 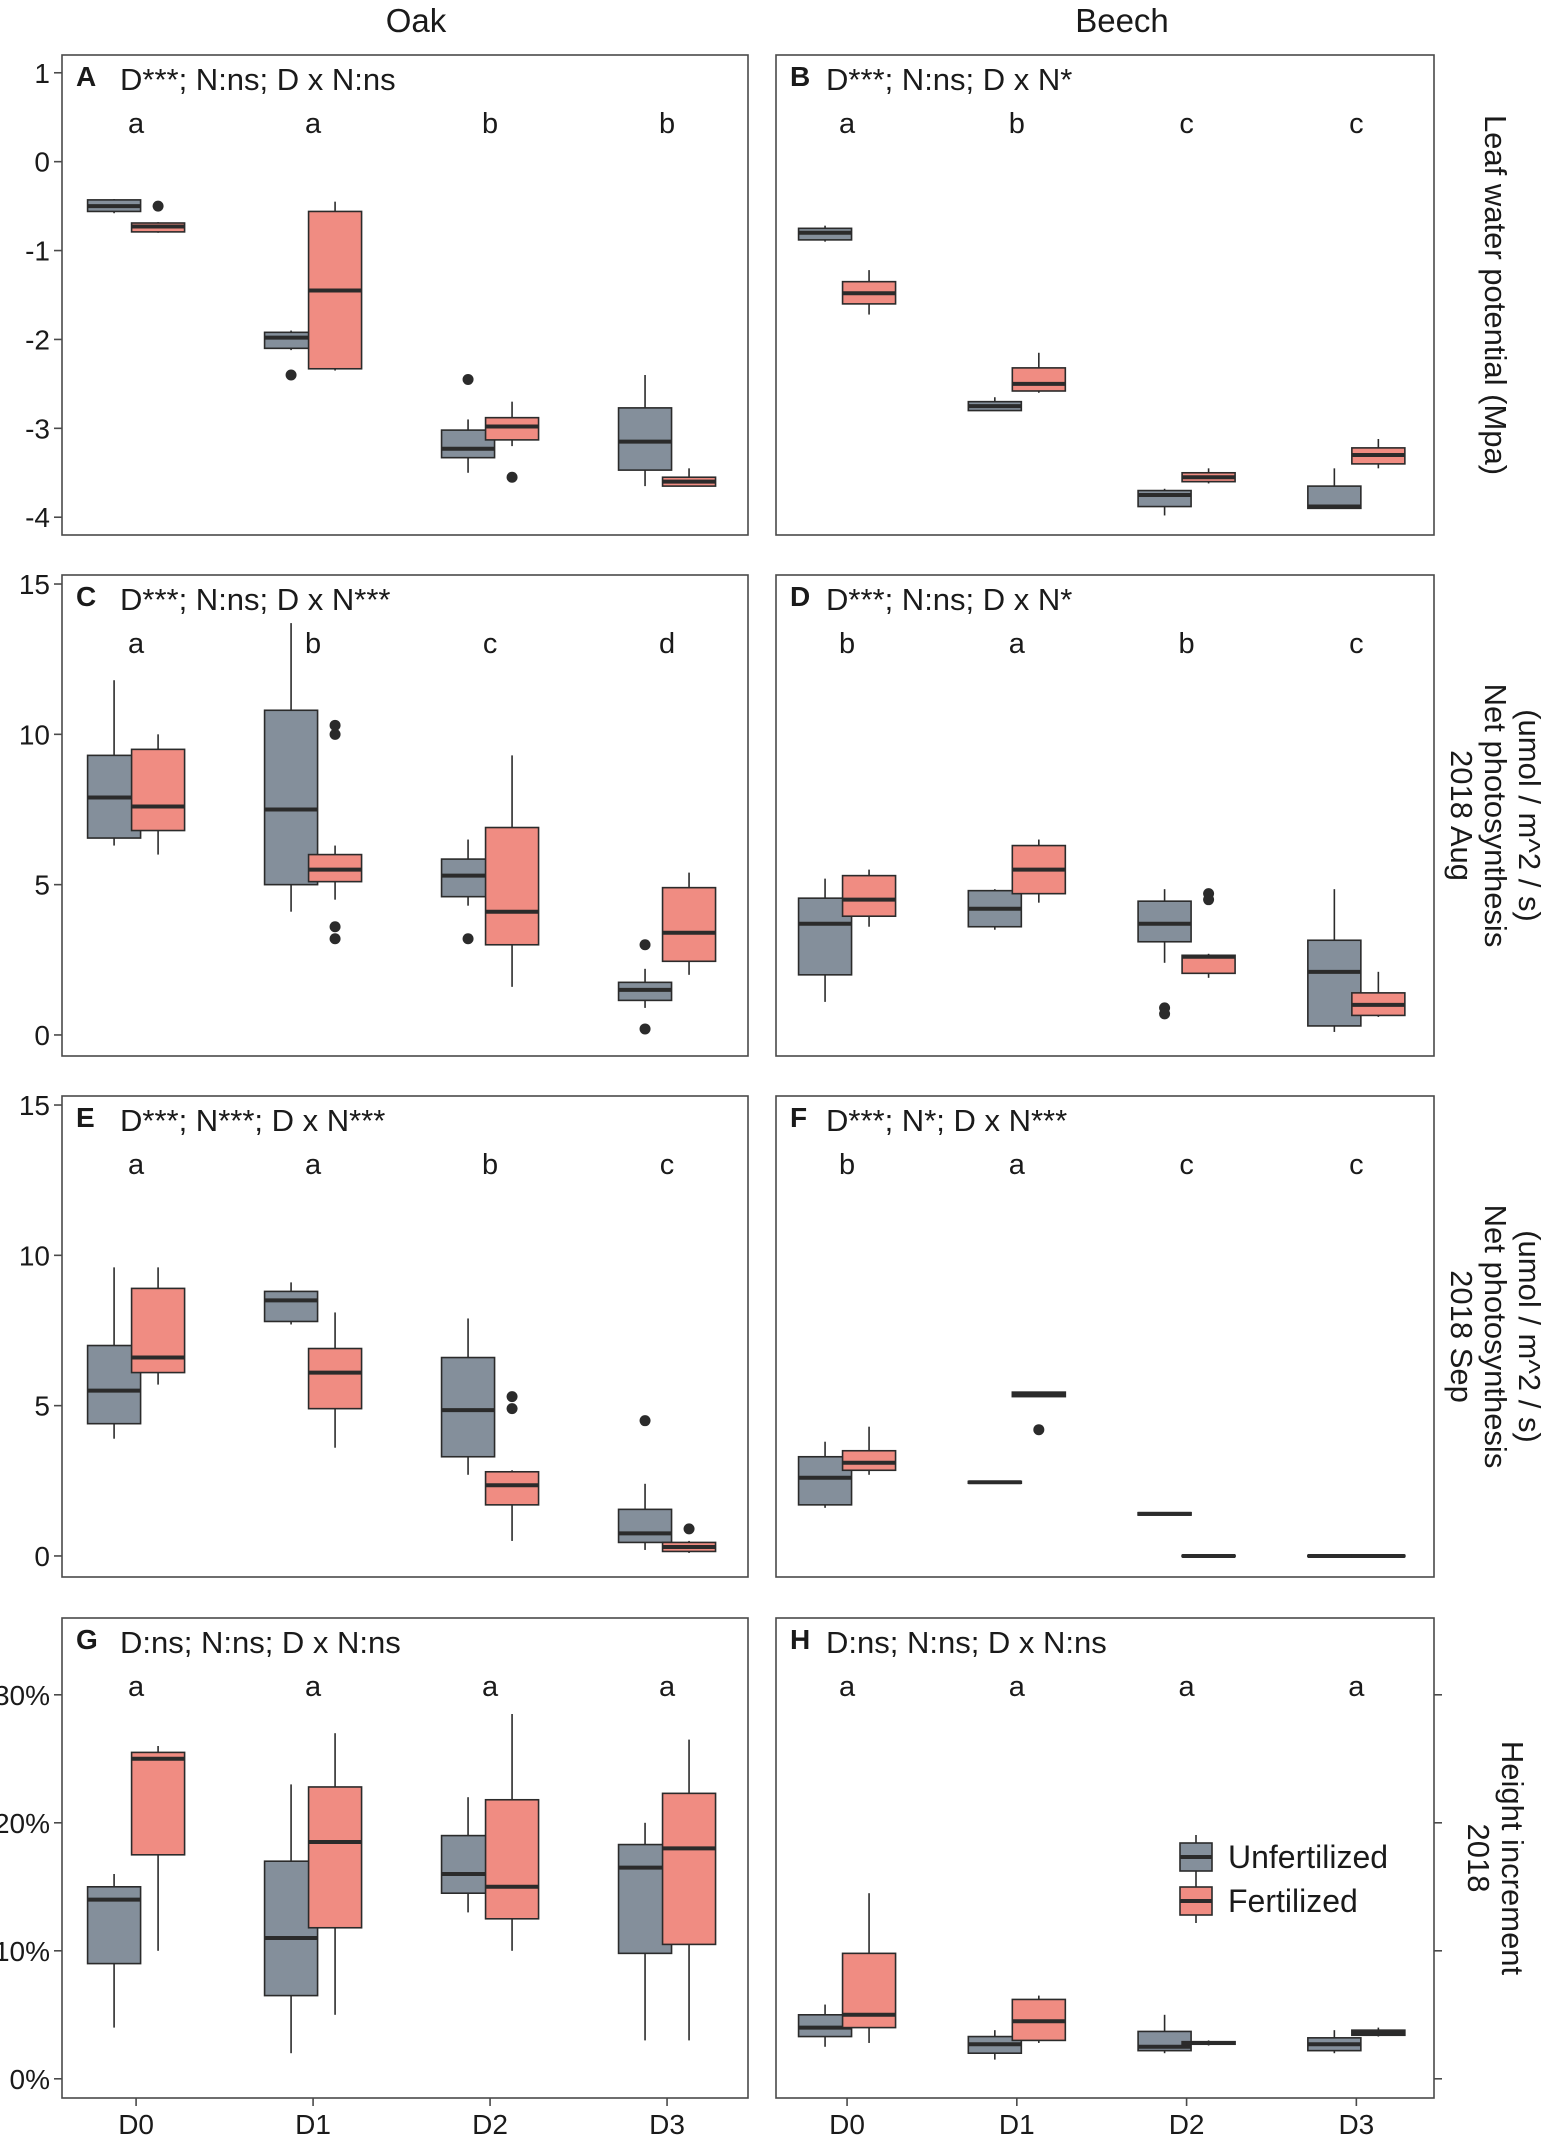 What do you see at coordinates (30, 2079) in the screenshot?
I see `y-tick-label: 0%` at bounding box center [30, 2079].